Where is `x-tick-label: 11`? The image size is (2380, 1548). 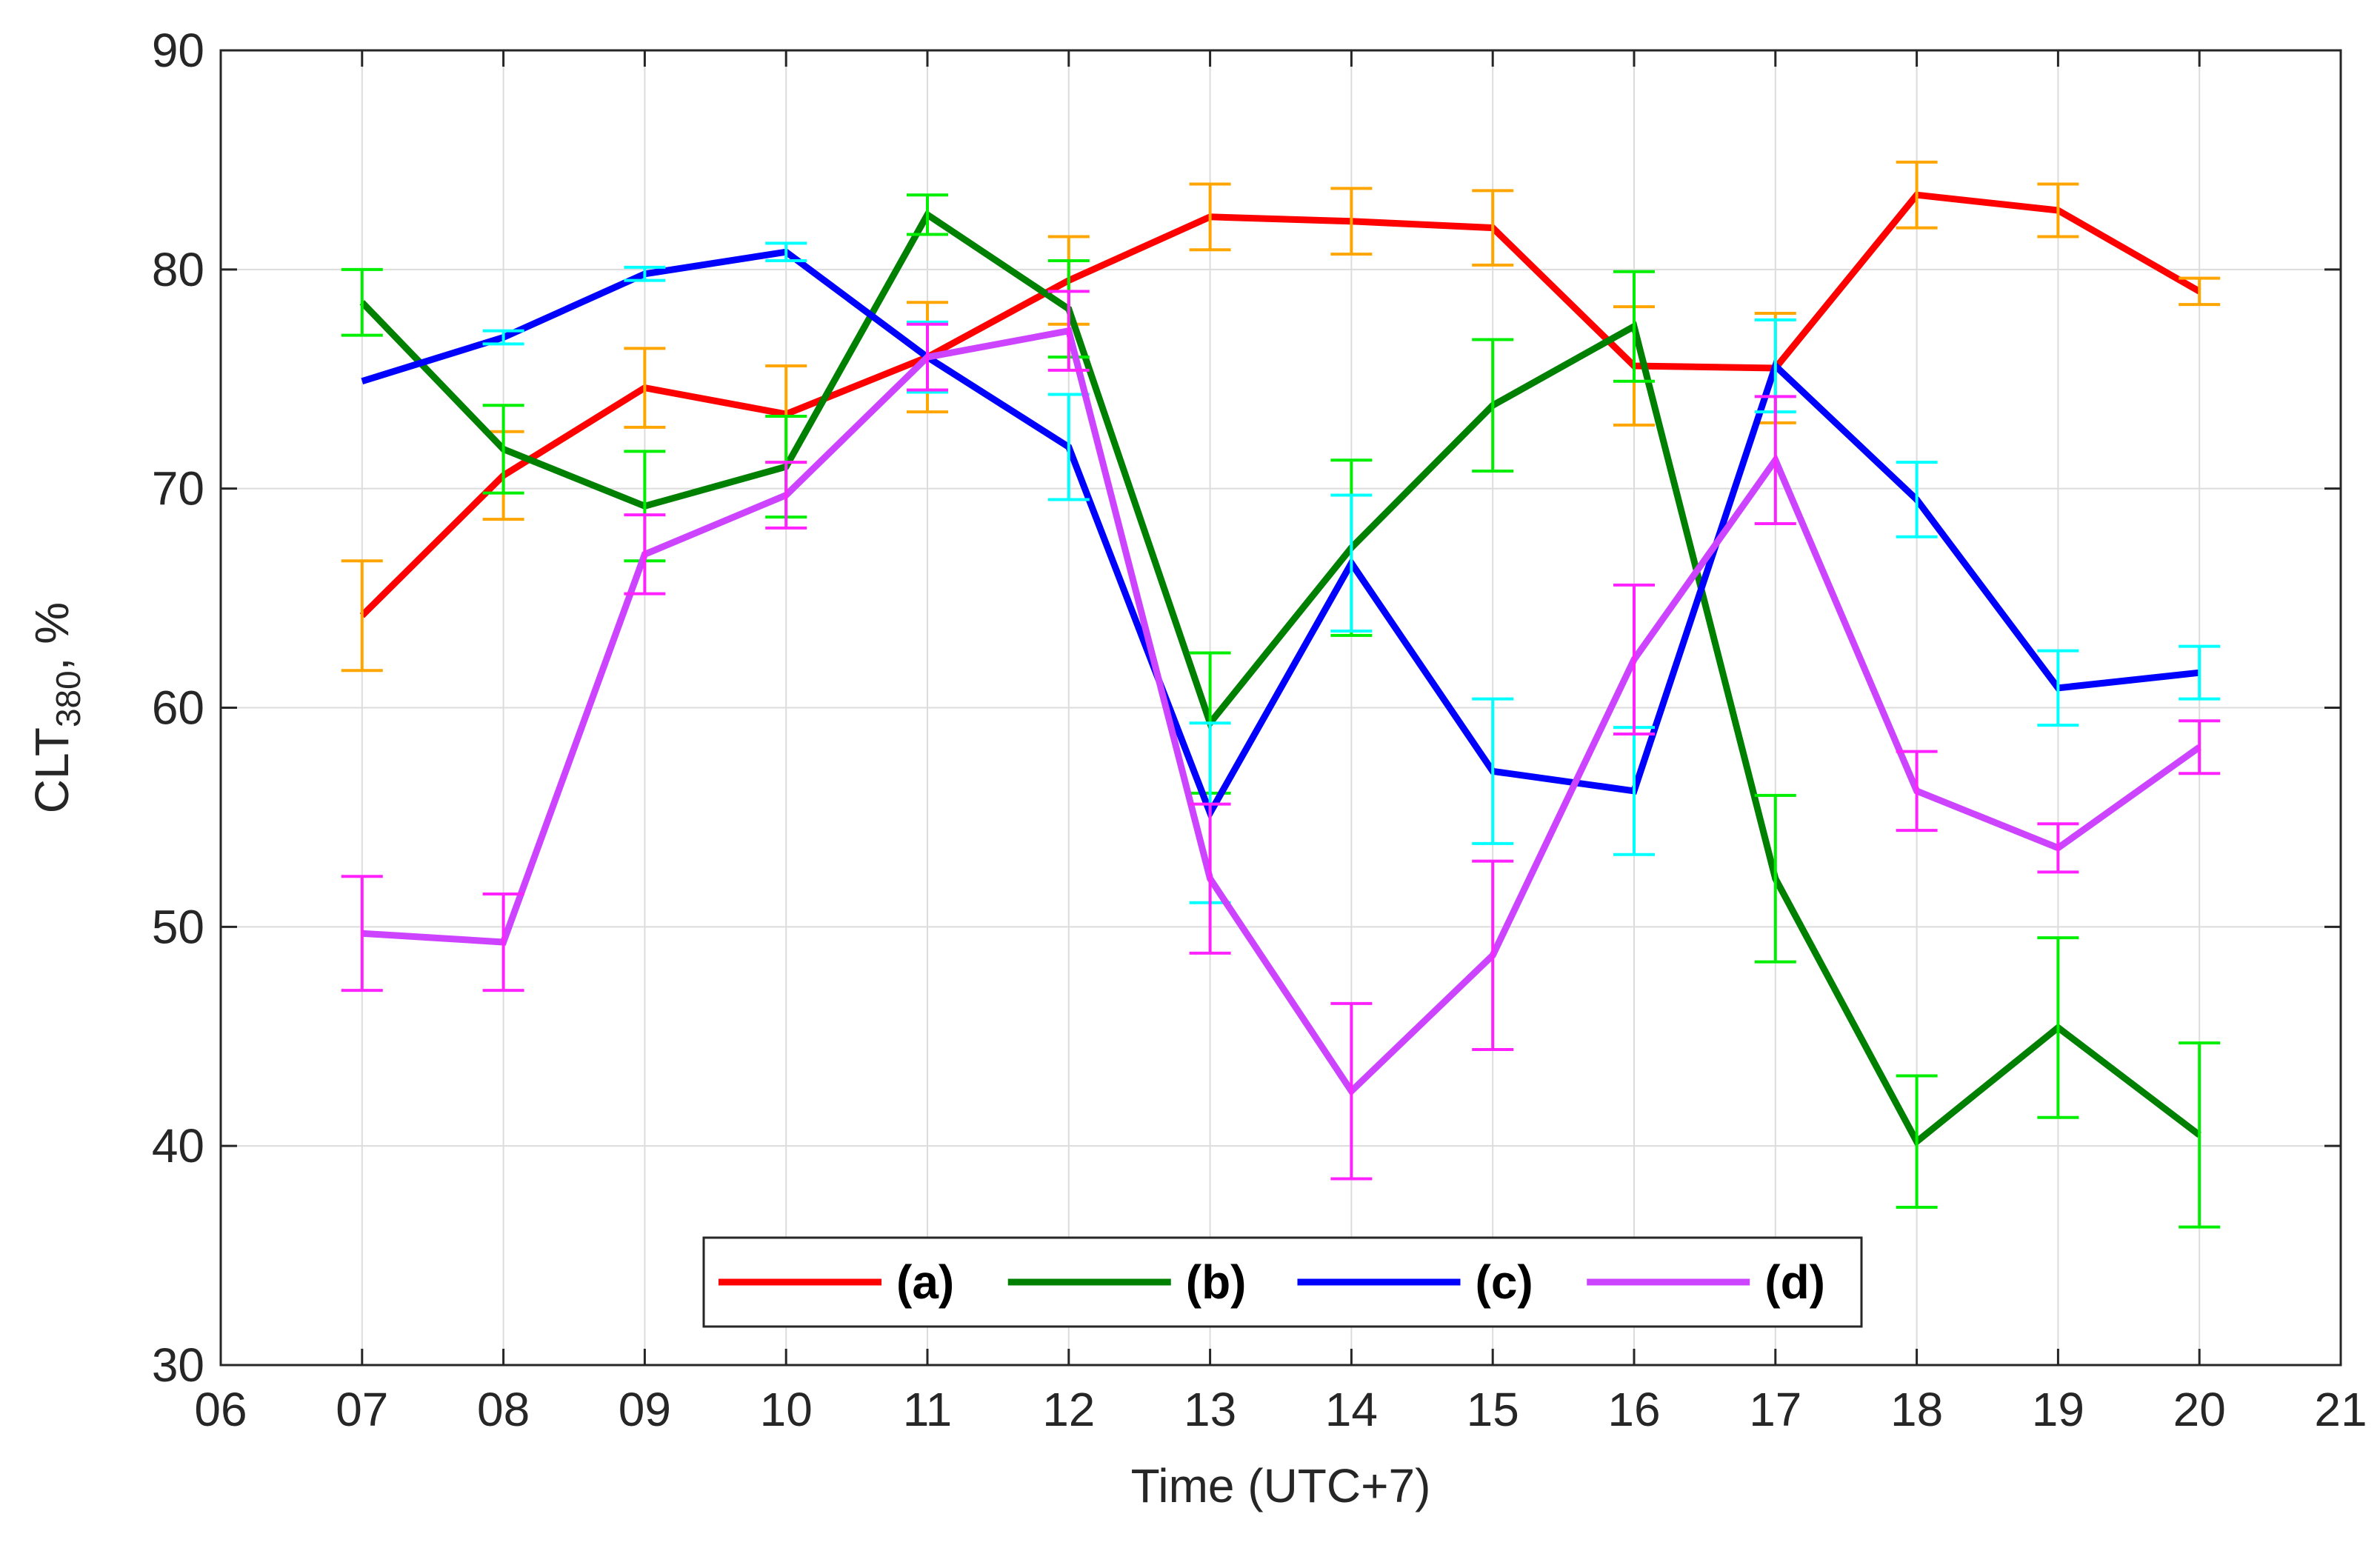
x-tick-label: 11 is located at coordinates (927, 1409).